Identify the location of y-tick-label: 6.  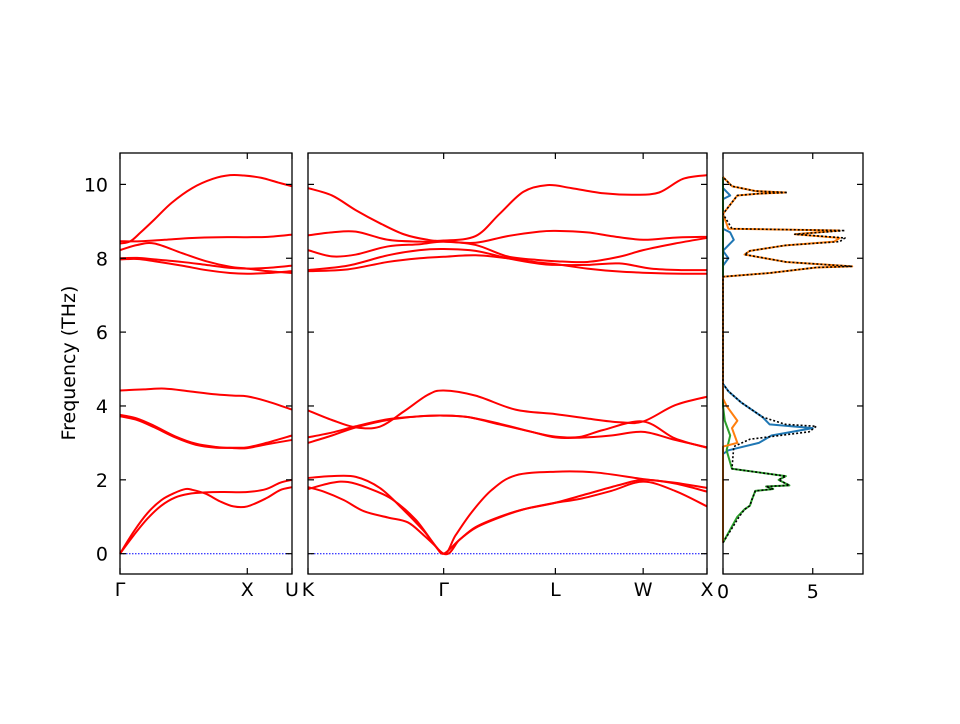
(102, 333).